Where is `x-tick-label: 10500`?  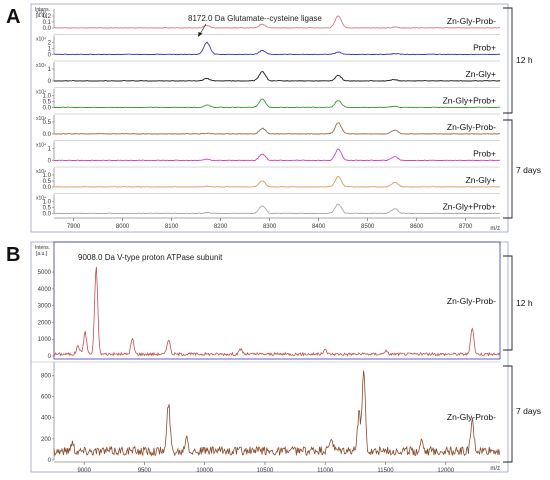
x-tick-label: 10500 is located at coordinates (265, 471).